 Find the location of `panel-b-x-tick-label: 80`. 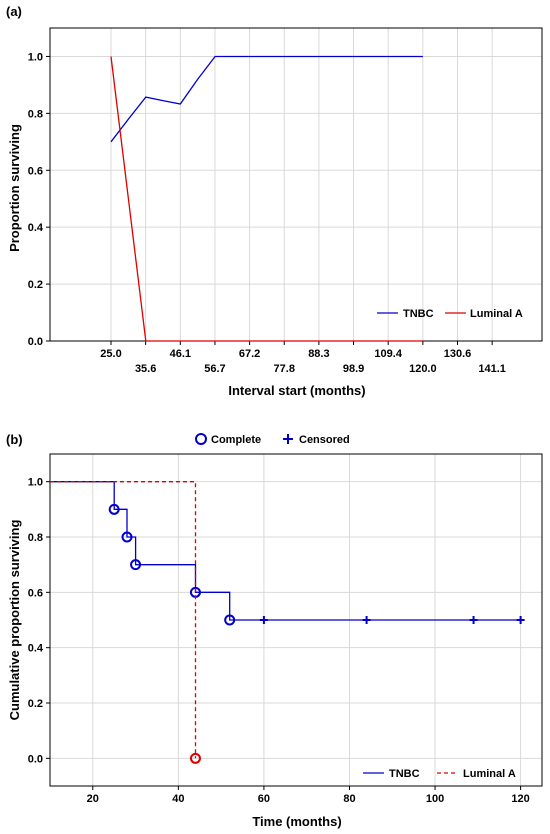

panel-b-x-tick-label: 80 is located at coordinates (349, 799).